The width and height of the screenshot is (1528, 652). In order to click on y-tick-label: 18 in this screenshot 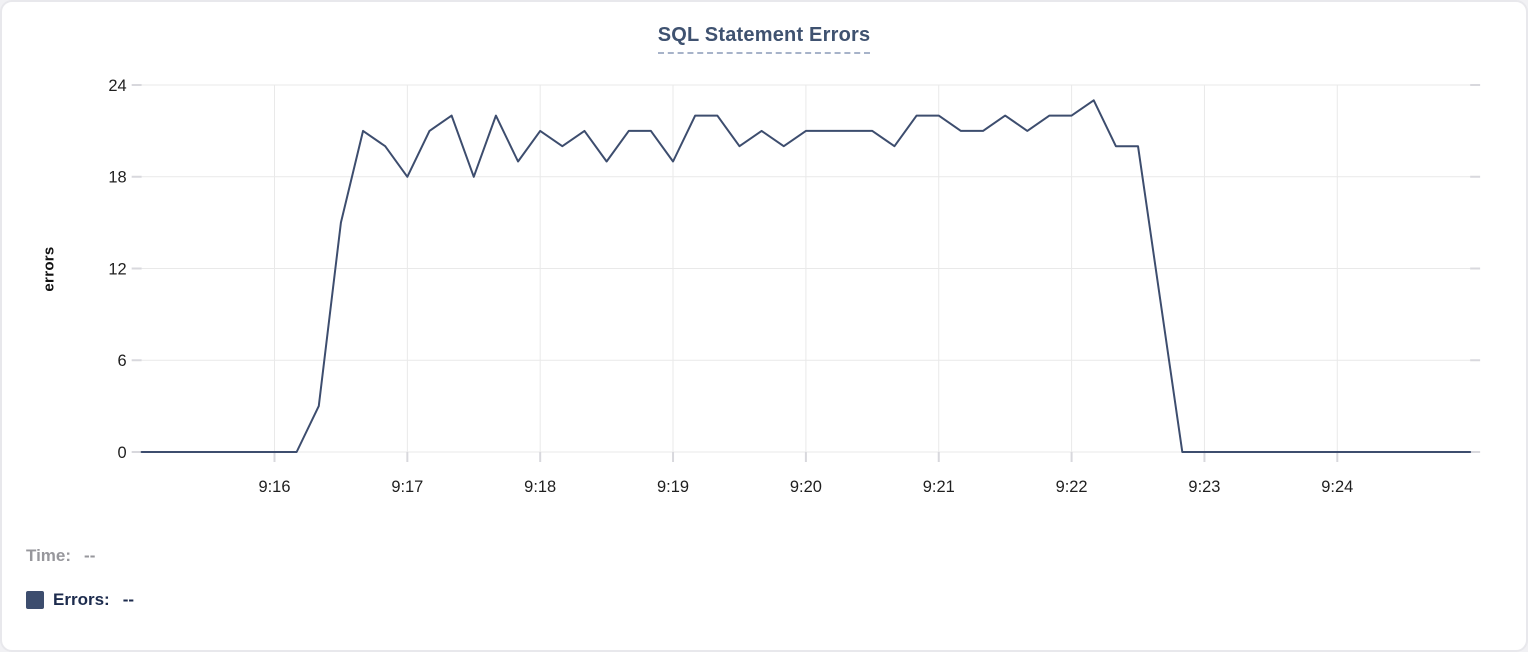, I will do `click(117, 178)`.